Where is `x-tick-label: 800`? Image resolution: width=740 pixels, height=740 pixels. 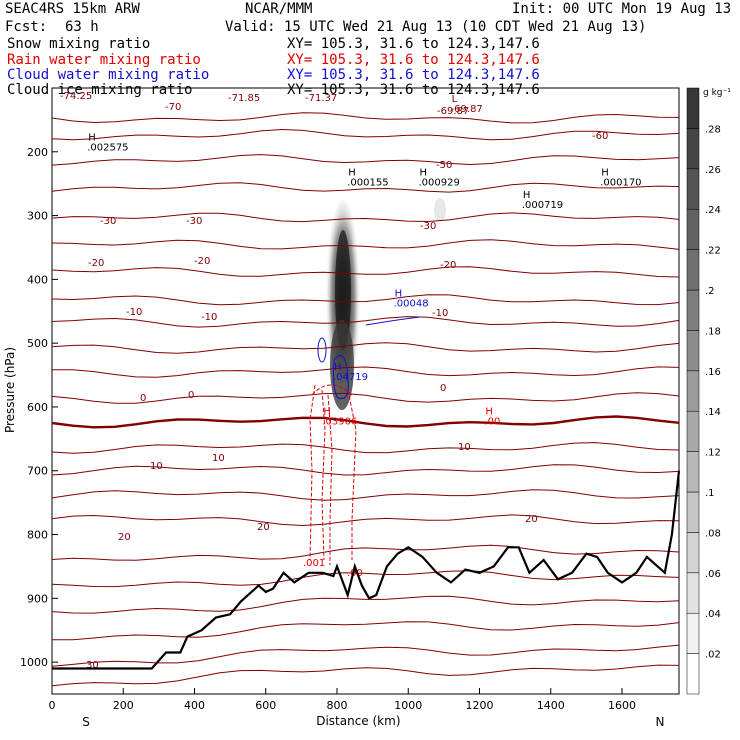
x-tick-label: 800 is located at coordinates (337, 705).